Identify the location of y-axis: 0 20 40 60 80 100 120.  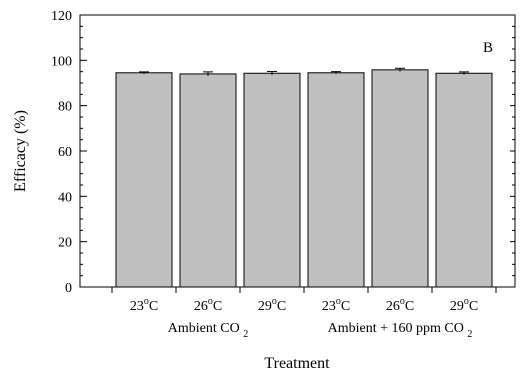
(69, 152).